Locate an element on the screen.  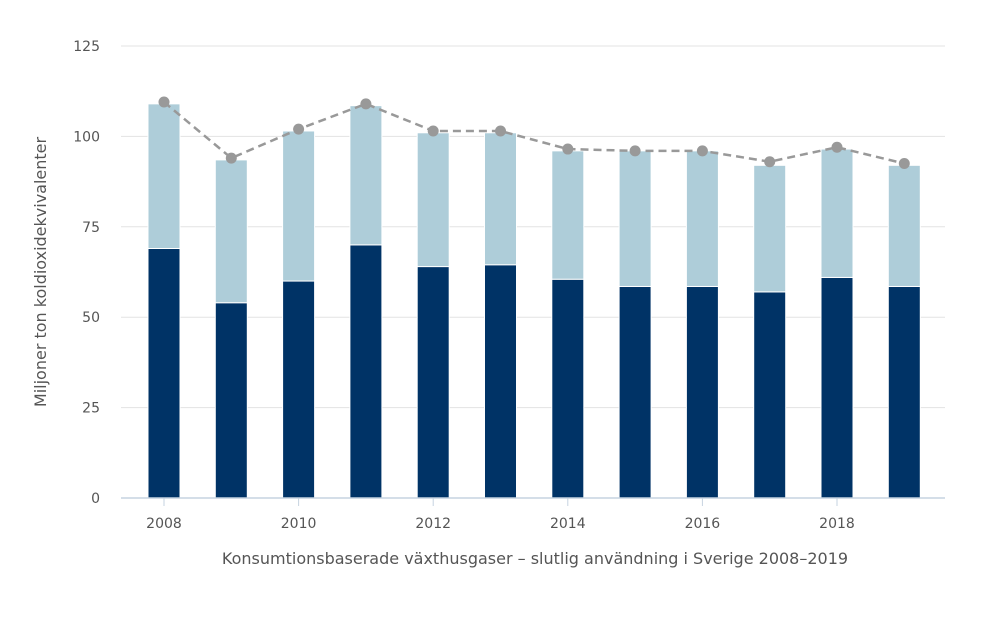
bar-lower-2018 is located at coordinates (837, 387).